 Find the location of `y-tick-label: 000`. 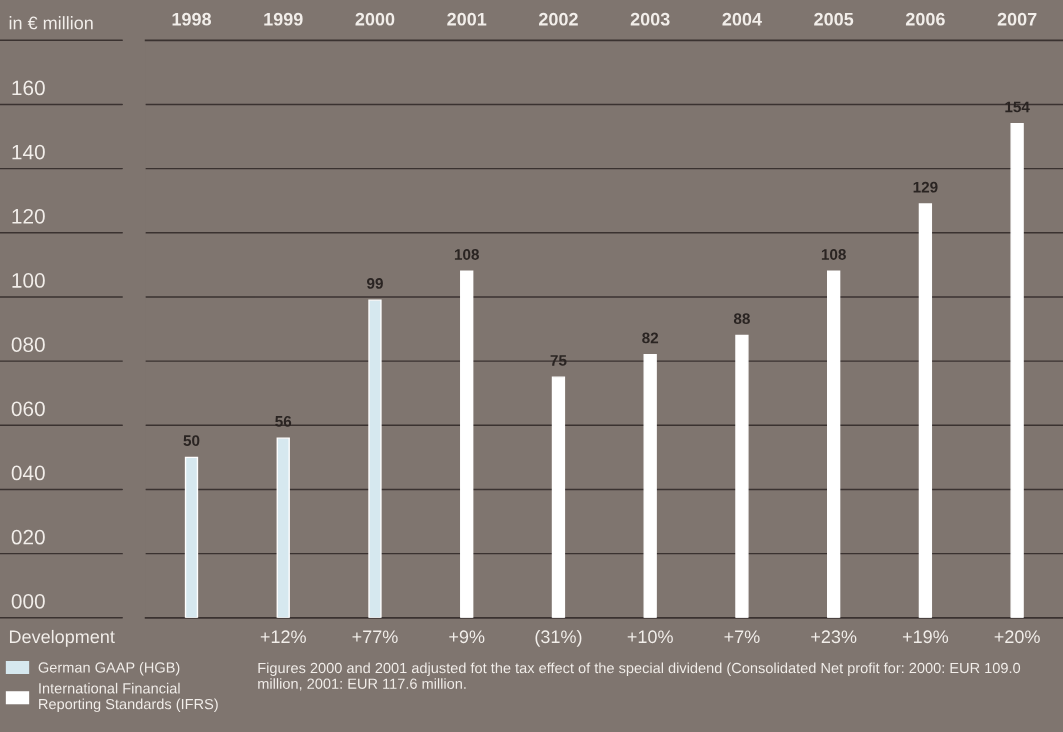

y-tick-label: 000 is located at coordinates (28, 601).